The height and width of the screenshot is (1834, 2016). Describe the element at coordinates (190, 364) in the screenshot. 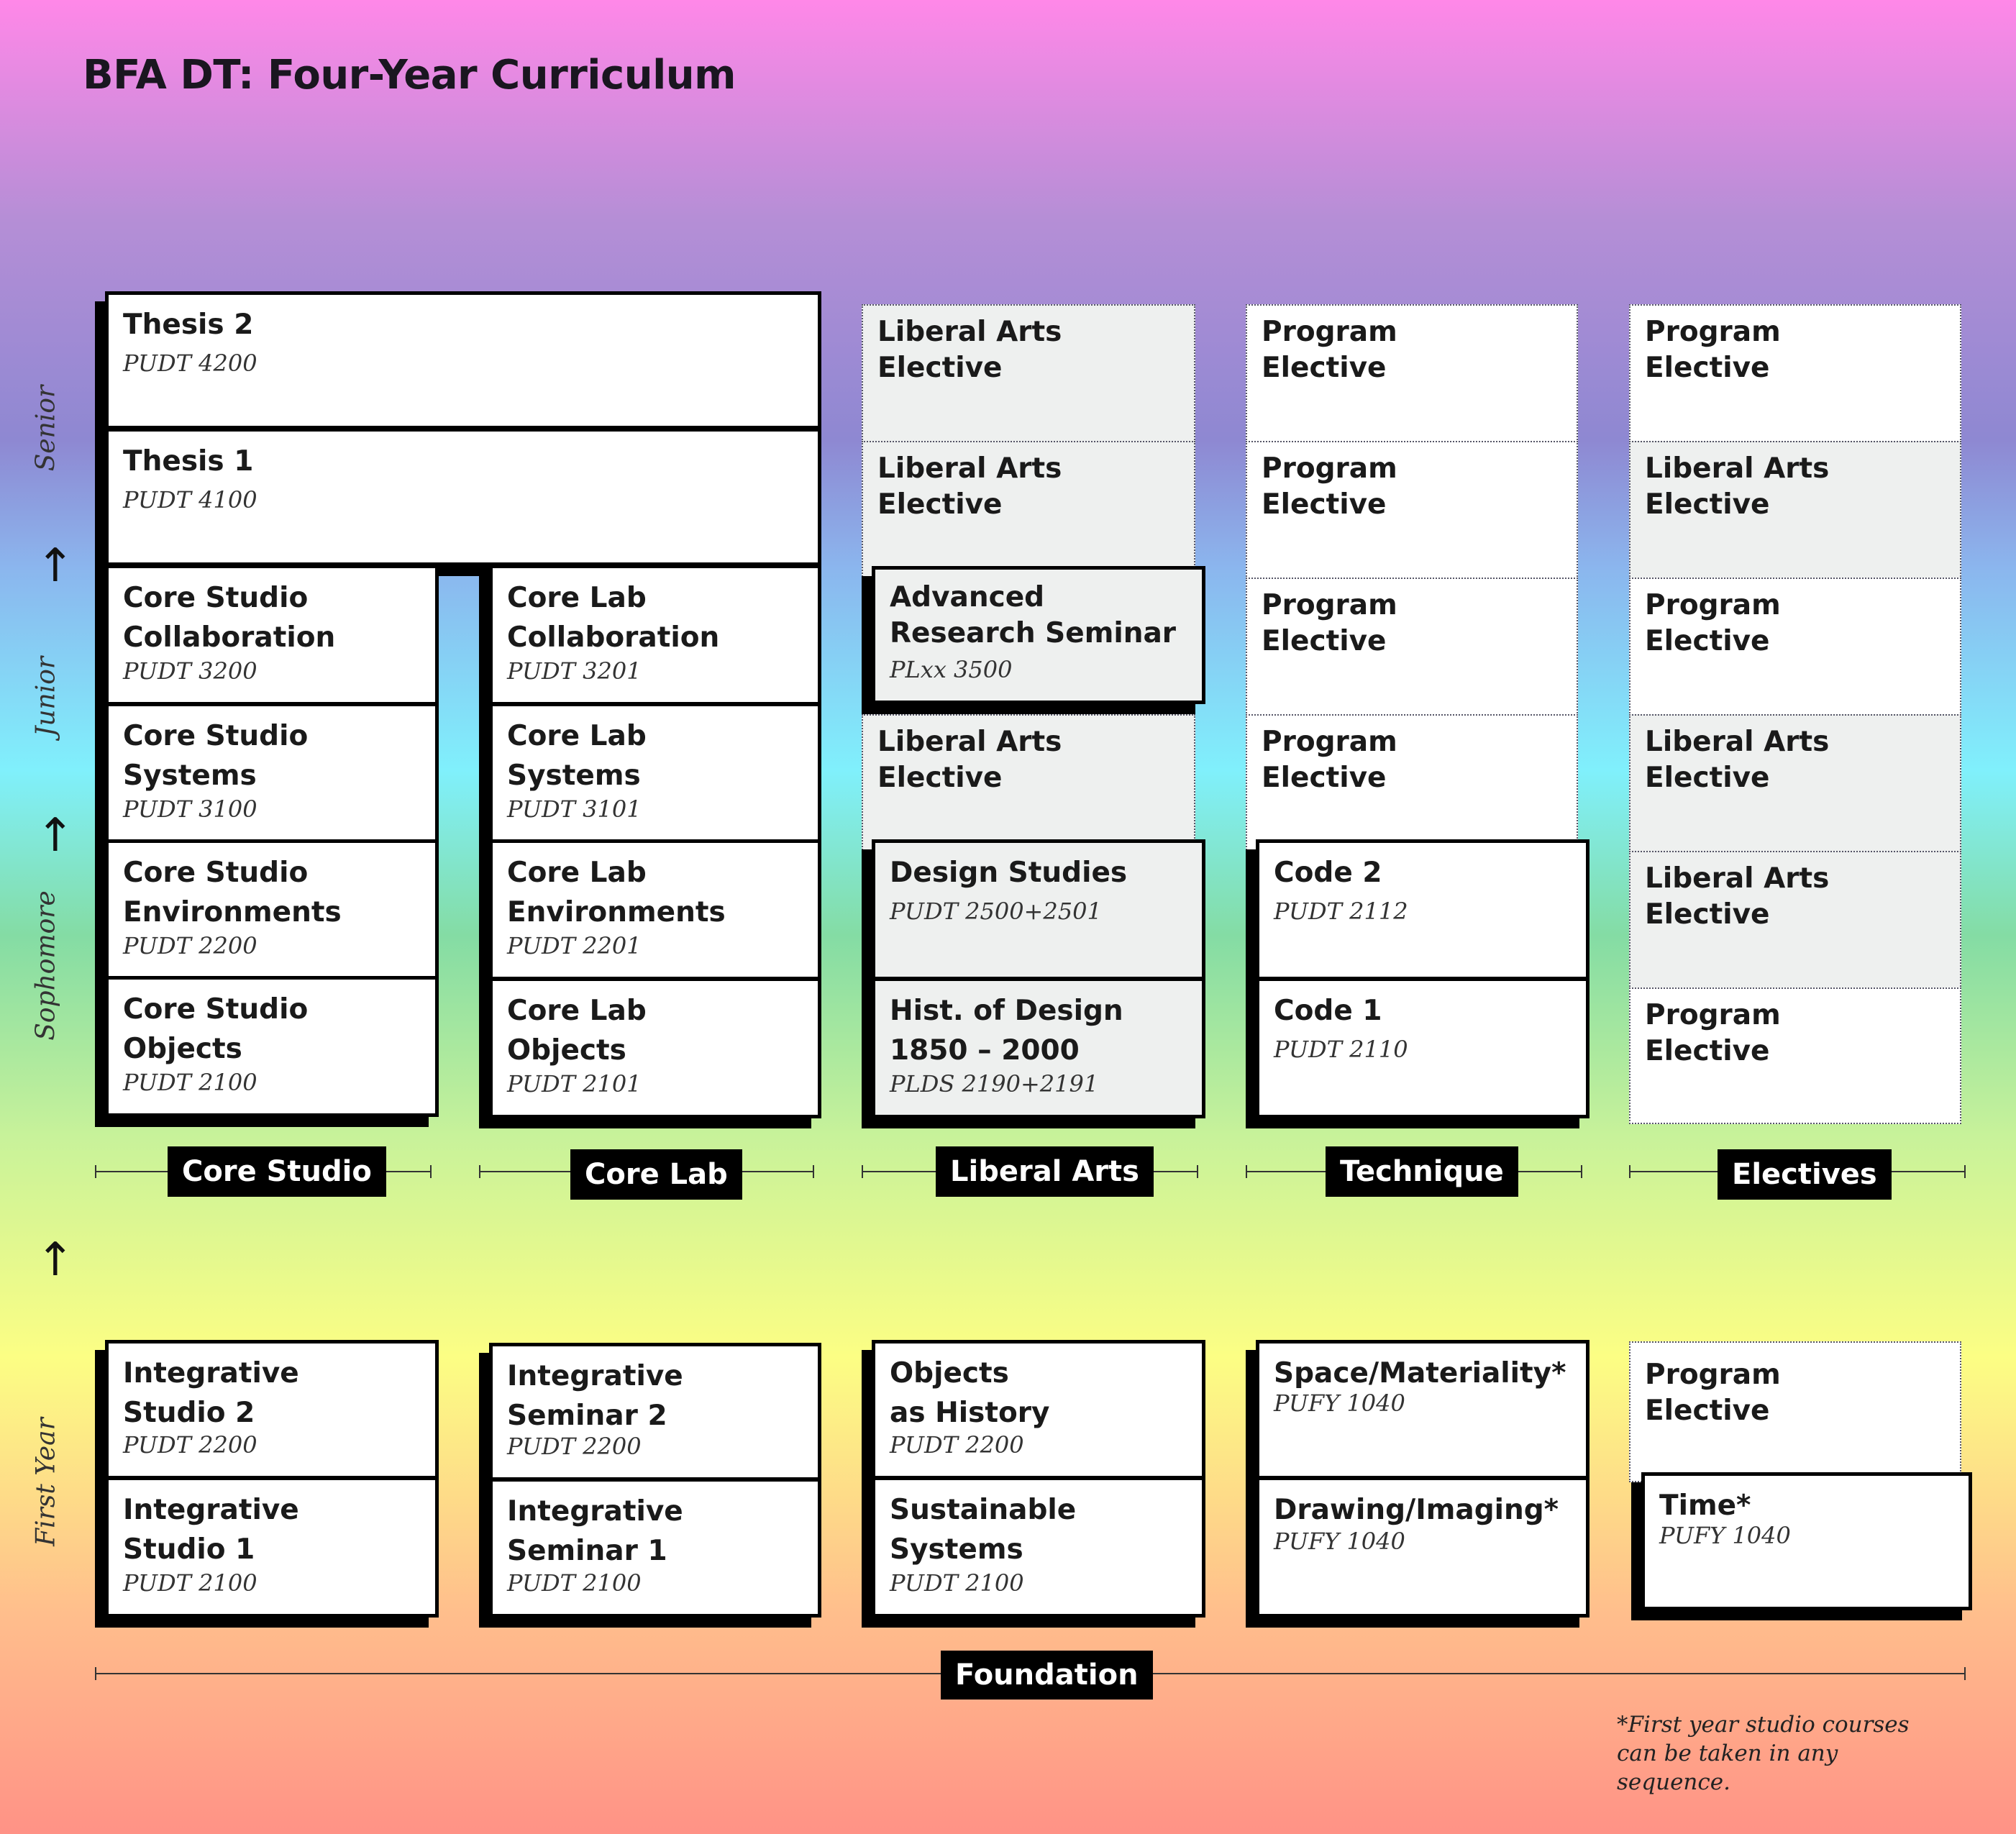

I see `course-code: PUDT 4200` at that location.